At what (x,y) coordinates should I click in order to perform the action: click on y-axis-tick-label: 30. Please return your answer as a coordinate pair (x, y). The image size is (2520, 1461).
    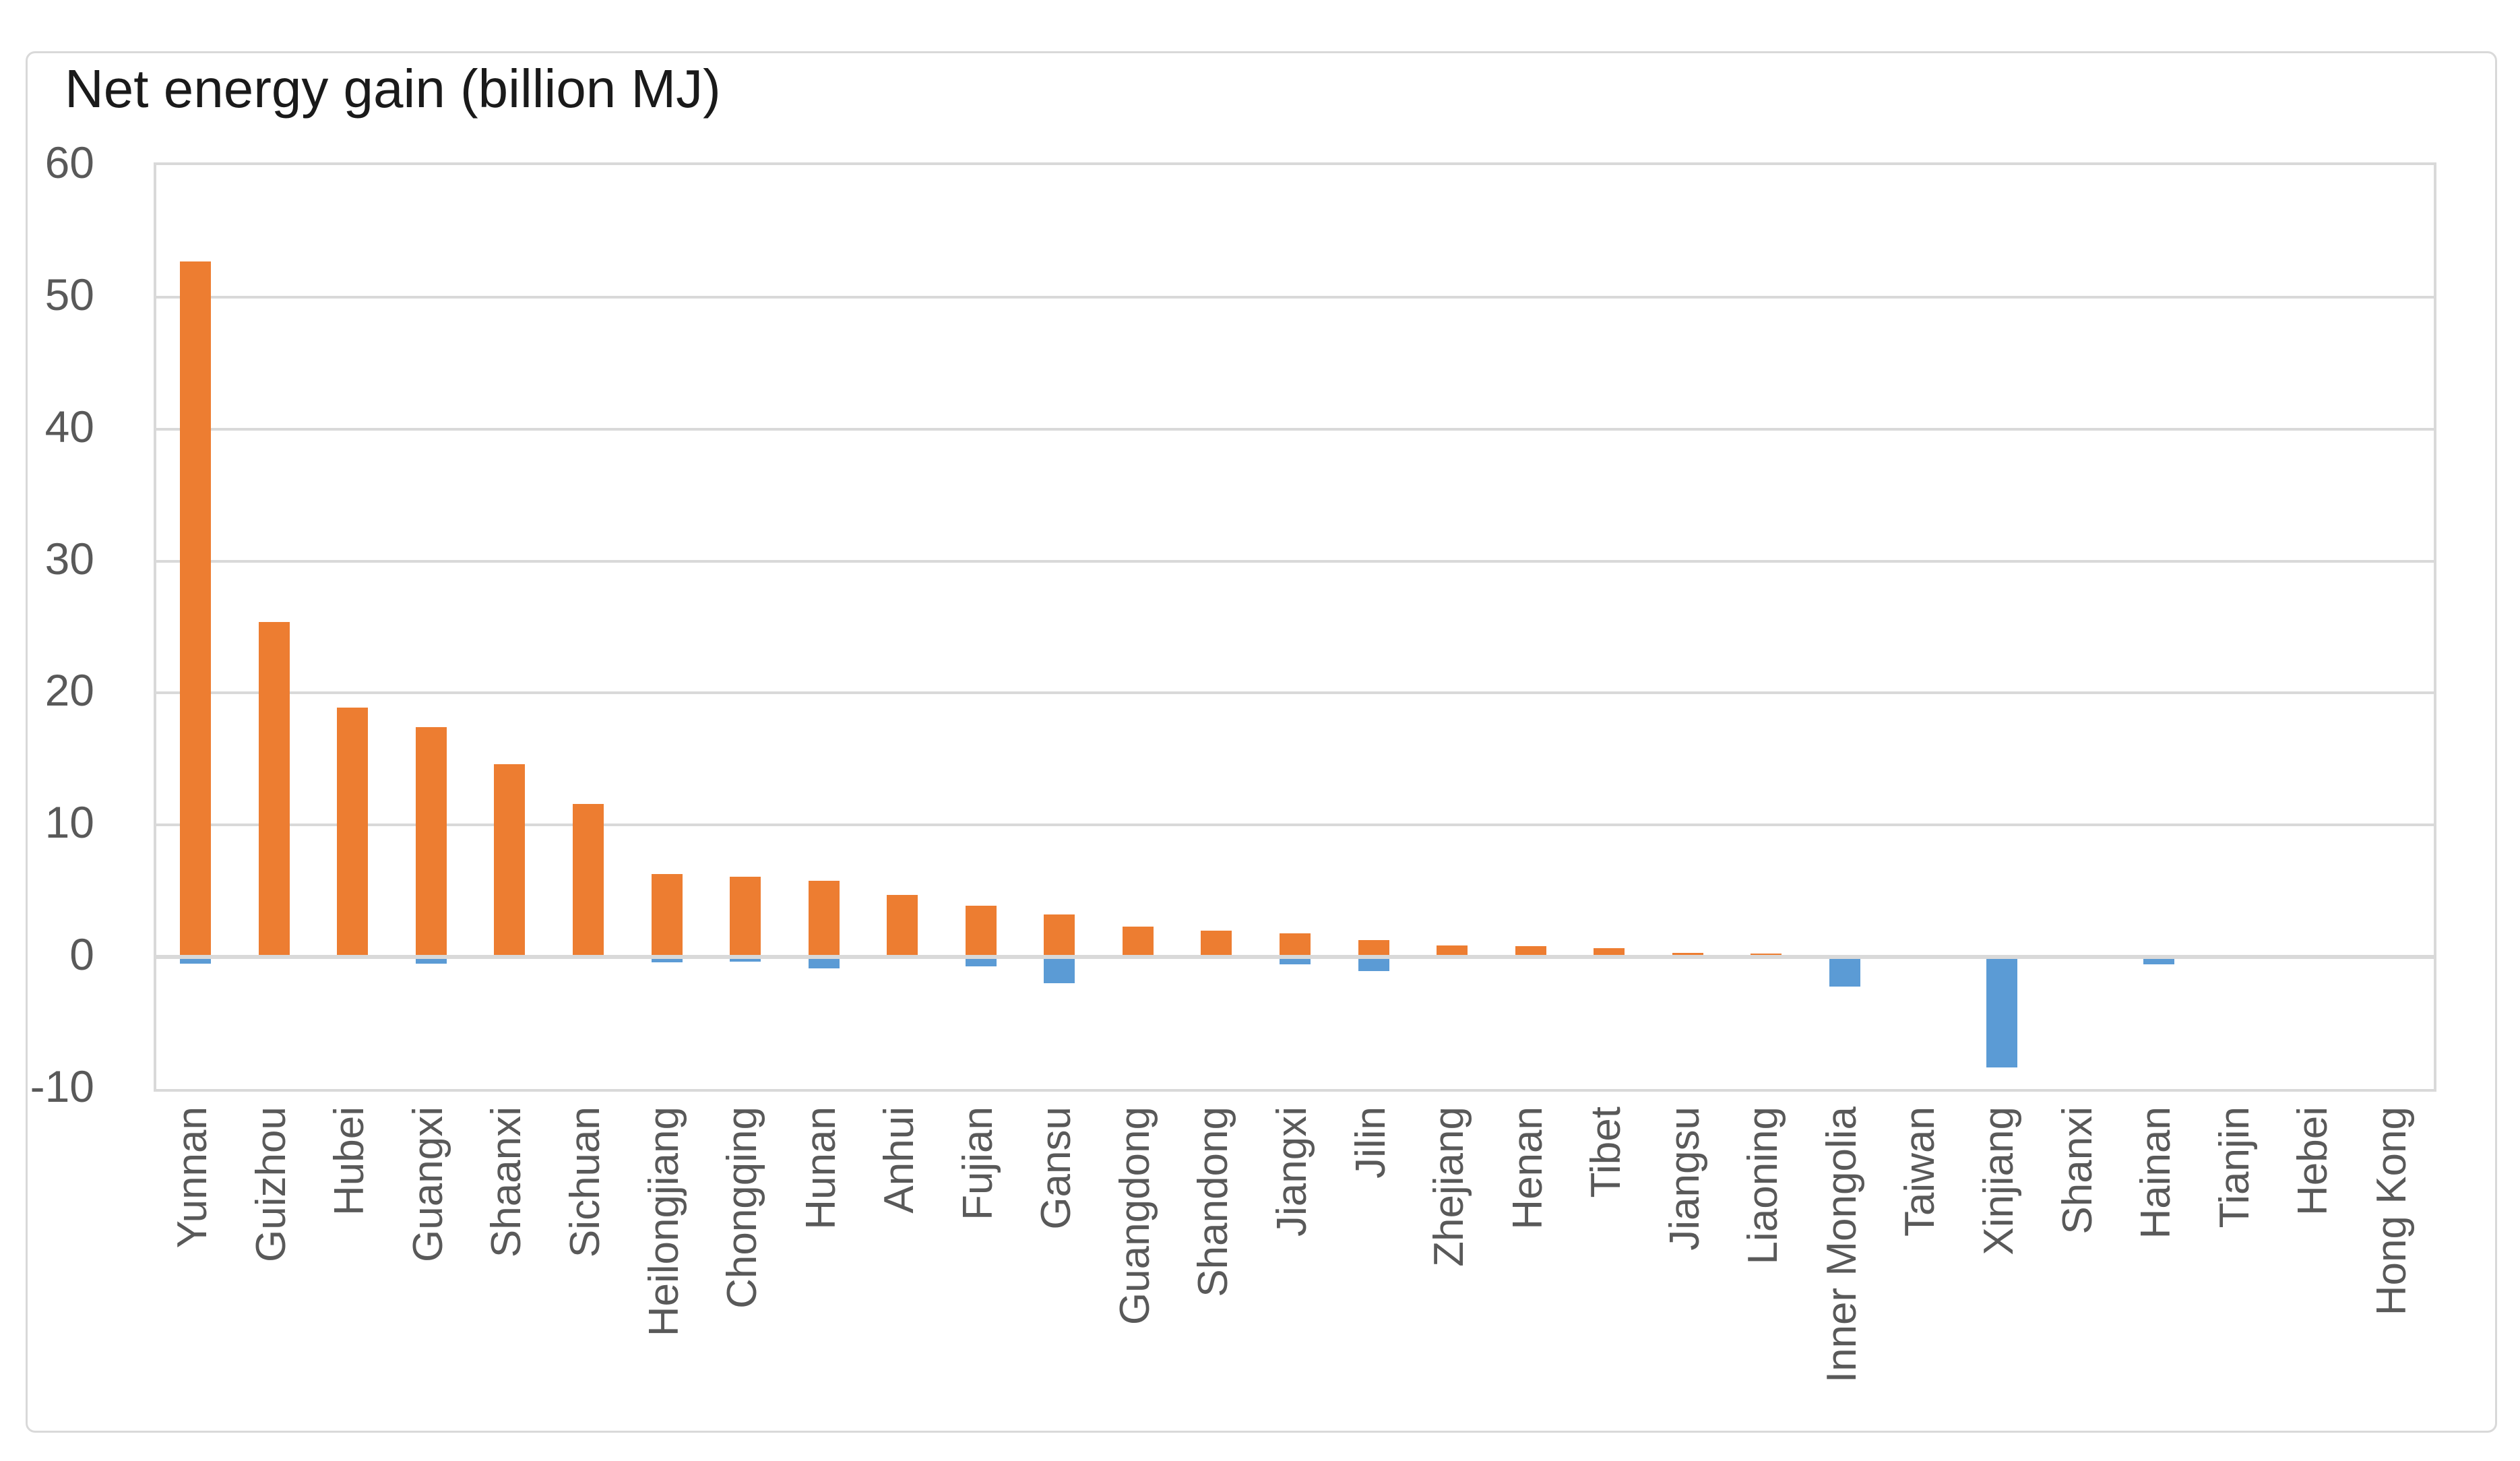
    Looking at the image, I should click on (69, 558).